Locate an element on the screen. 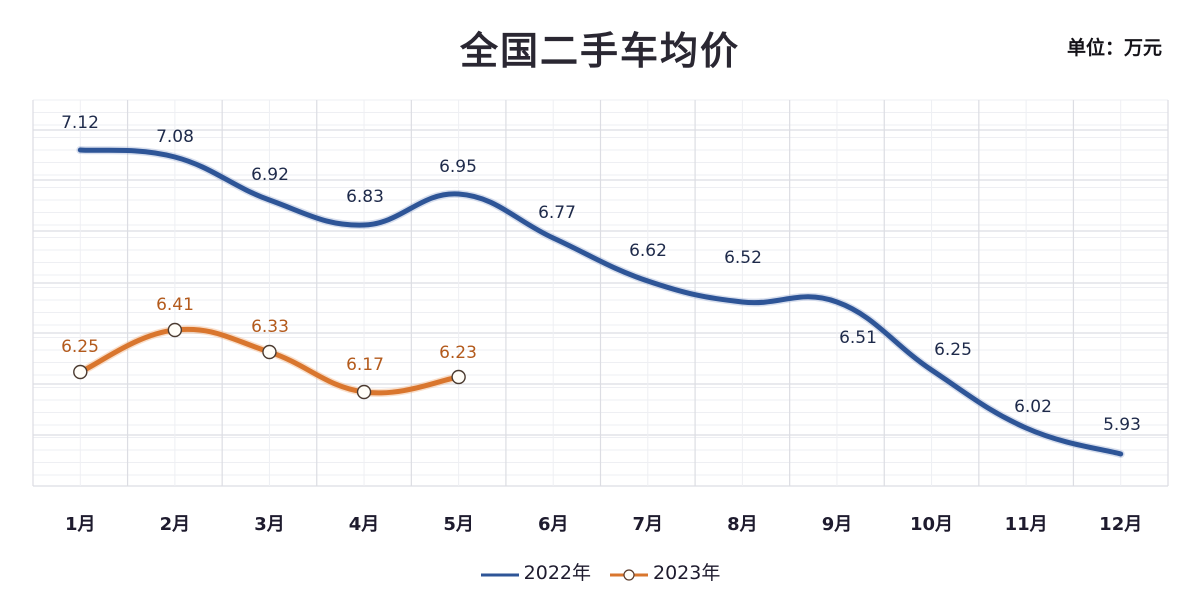  chart-title: 全国二手车均价 is located at coordinates (599, 51).